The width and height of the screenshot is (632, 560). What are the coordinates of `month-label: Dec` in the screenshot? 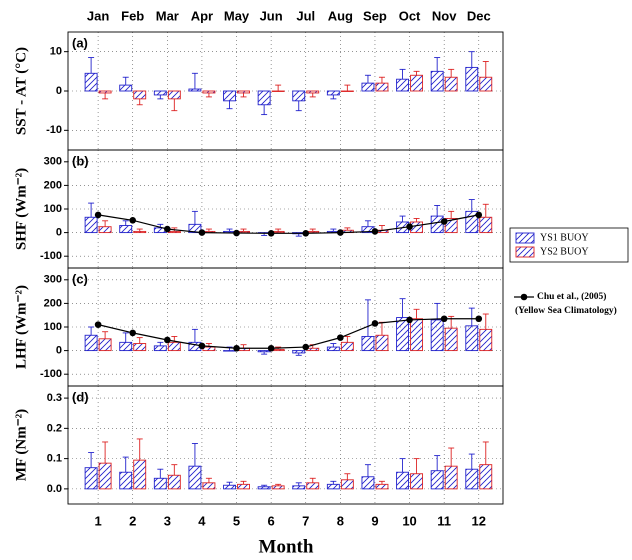 It's located at (479, 15).